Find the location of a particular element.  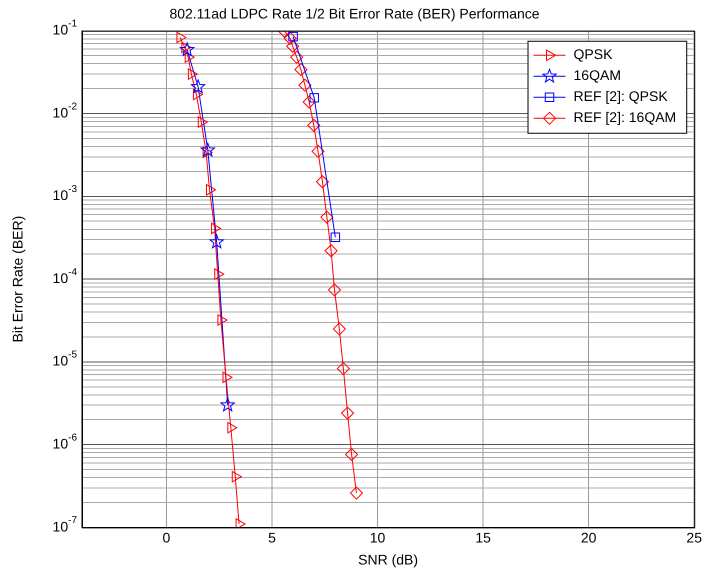

chart-title: 802.11ad LDPC Rate 1/2 Bit Error Rate (BER) Performance is located at coordinates (354, 13).